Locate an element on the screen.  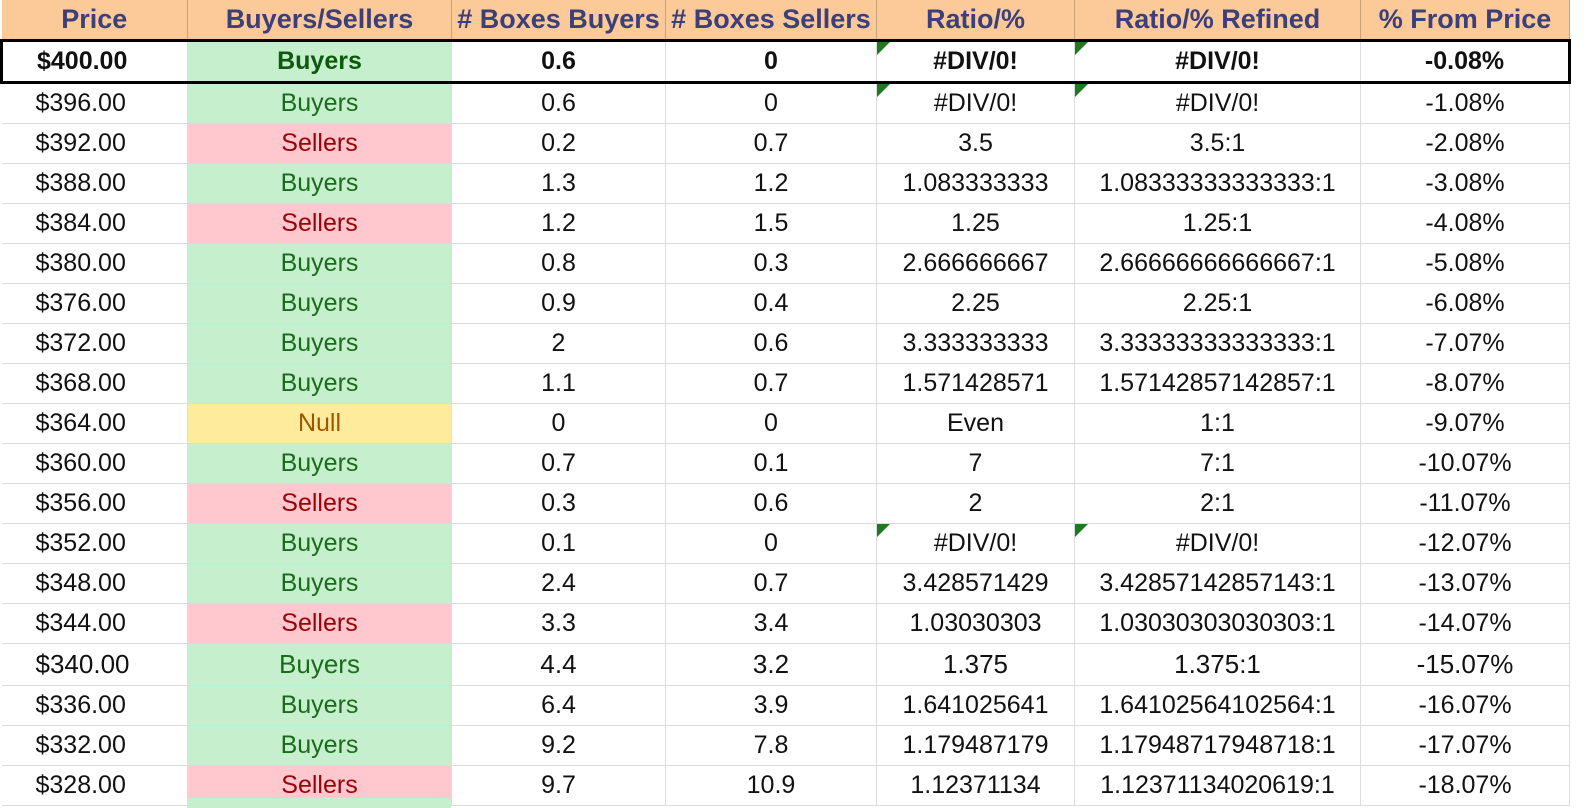
cell-ratio: 1.571428571 is located at coordinates (975, 383).